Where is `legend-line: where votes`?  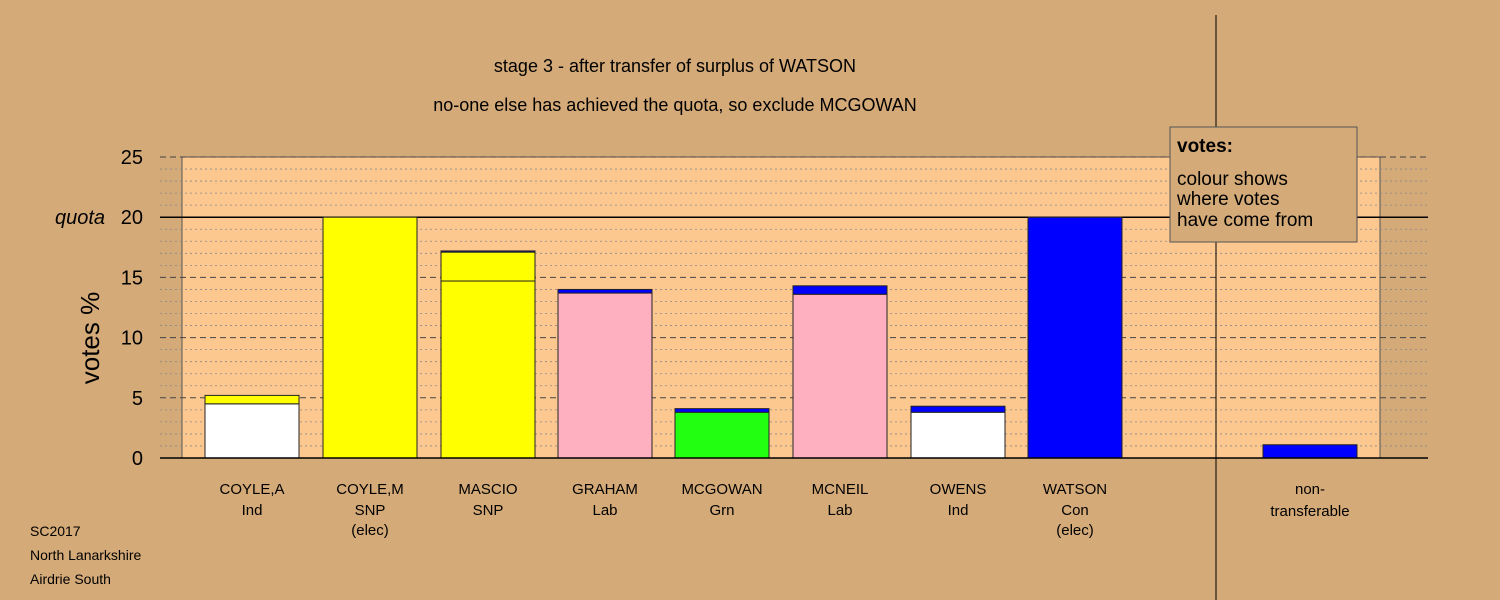
legend-line: where votes is located at coordinates (1227, 199).